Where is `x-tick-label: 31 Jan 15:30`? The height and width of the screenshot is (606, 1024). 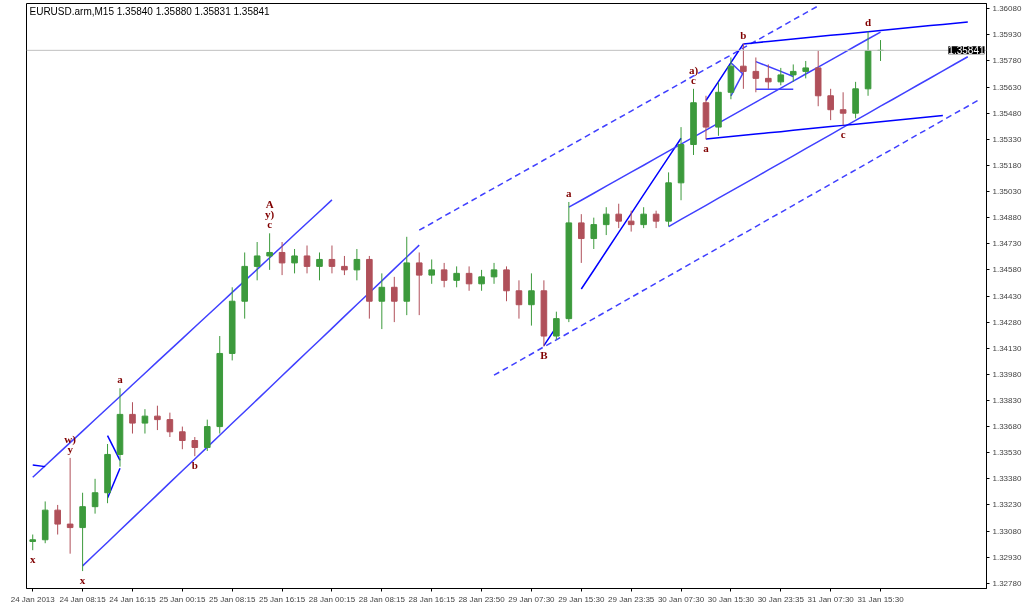 x-tick-label: 31 Jan 15:30 is located at coordinates (881, 599).